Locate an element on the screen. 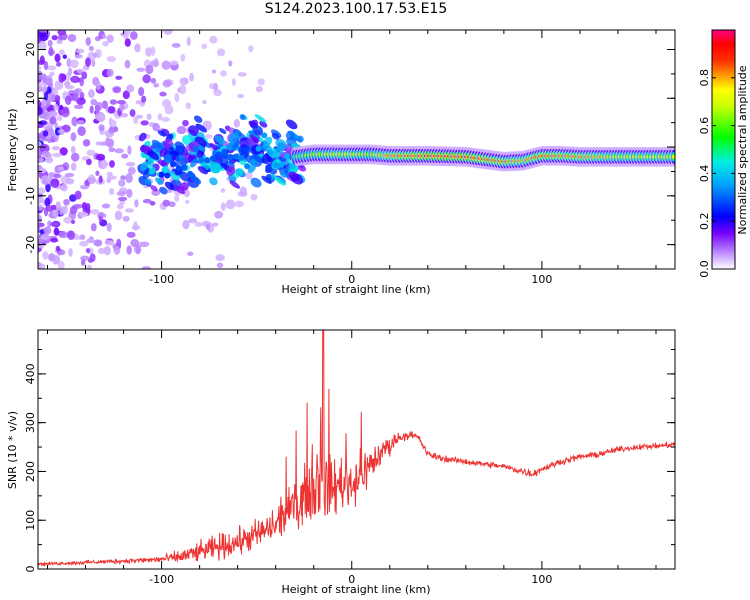  colorbar-gradient is located at coordinates (723, 149).